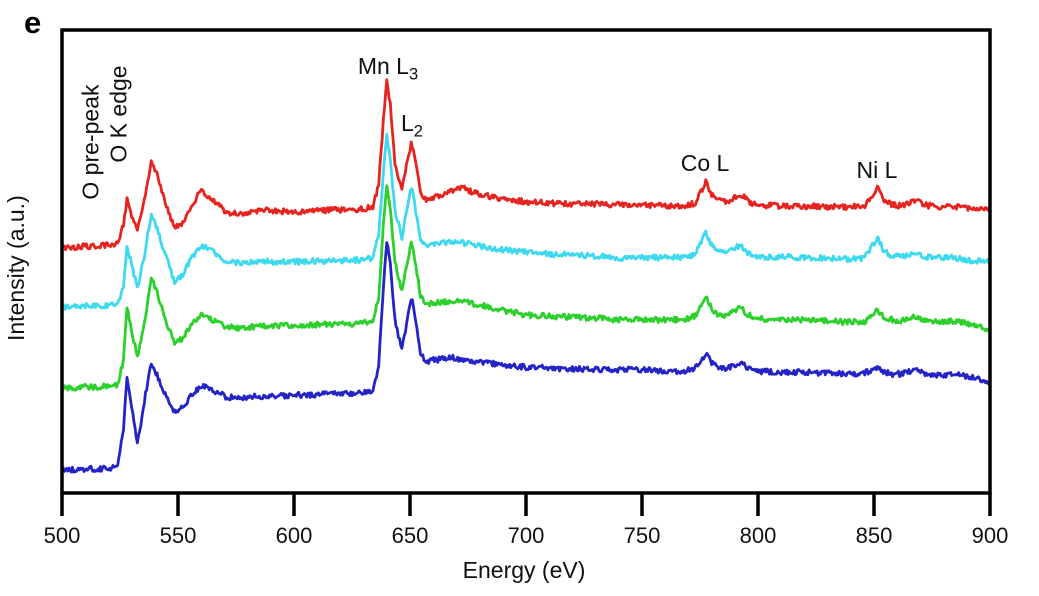 Image resolution: width=1039 pixels, height=596 pixels. I want to click on y-axis-title: Intensity (a.u.), so click(16, 268).